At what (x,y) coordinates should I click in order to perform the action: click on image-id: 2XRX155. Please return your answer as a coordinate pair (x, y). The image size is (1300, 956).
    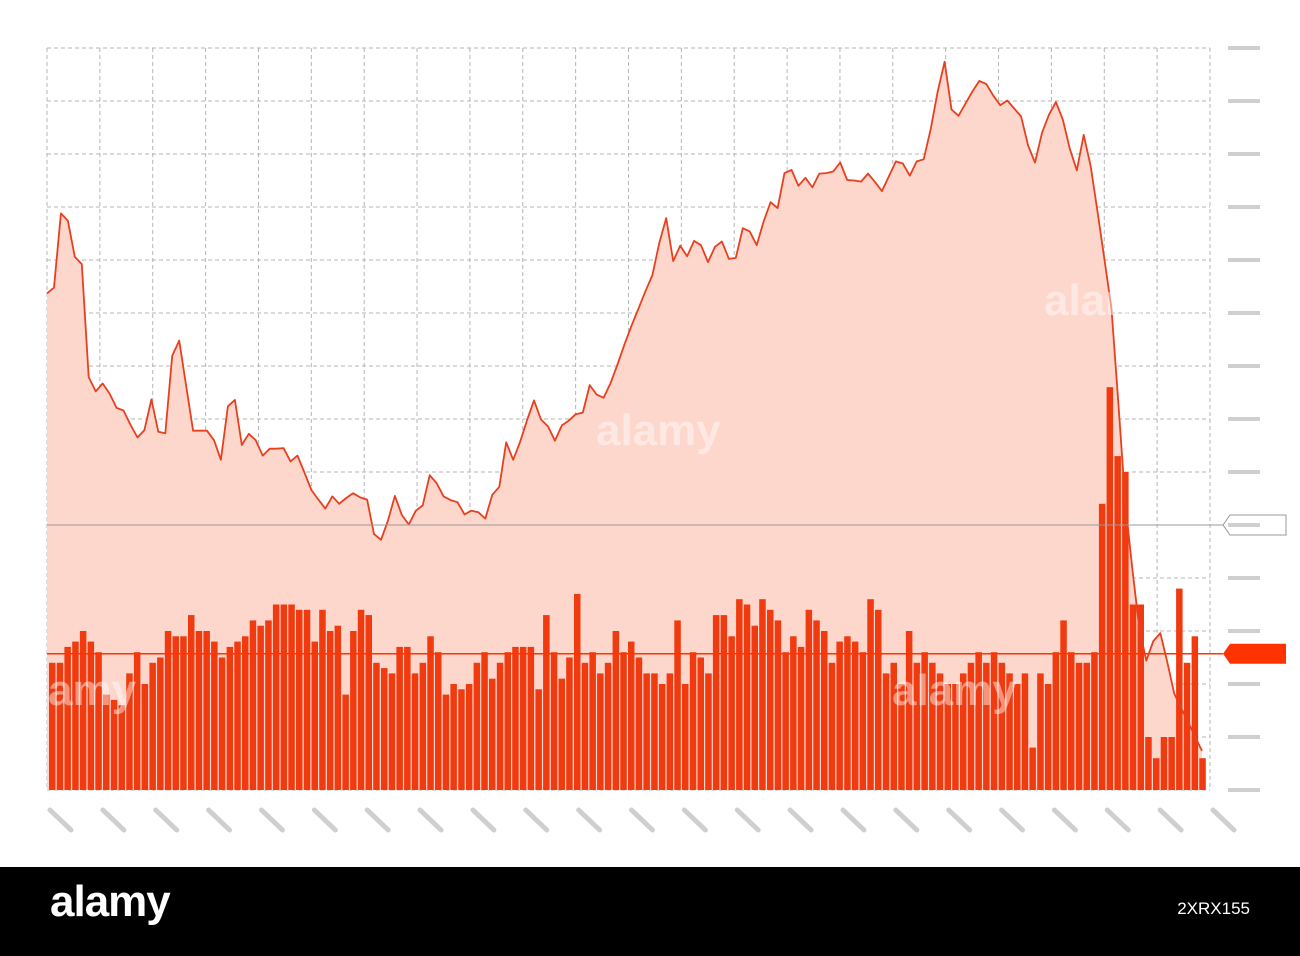
    Looking at the image, I should click on (1213, 908).